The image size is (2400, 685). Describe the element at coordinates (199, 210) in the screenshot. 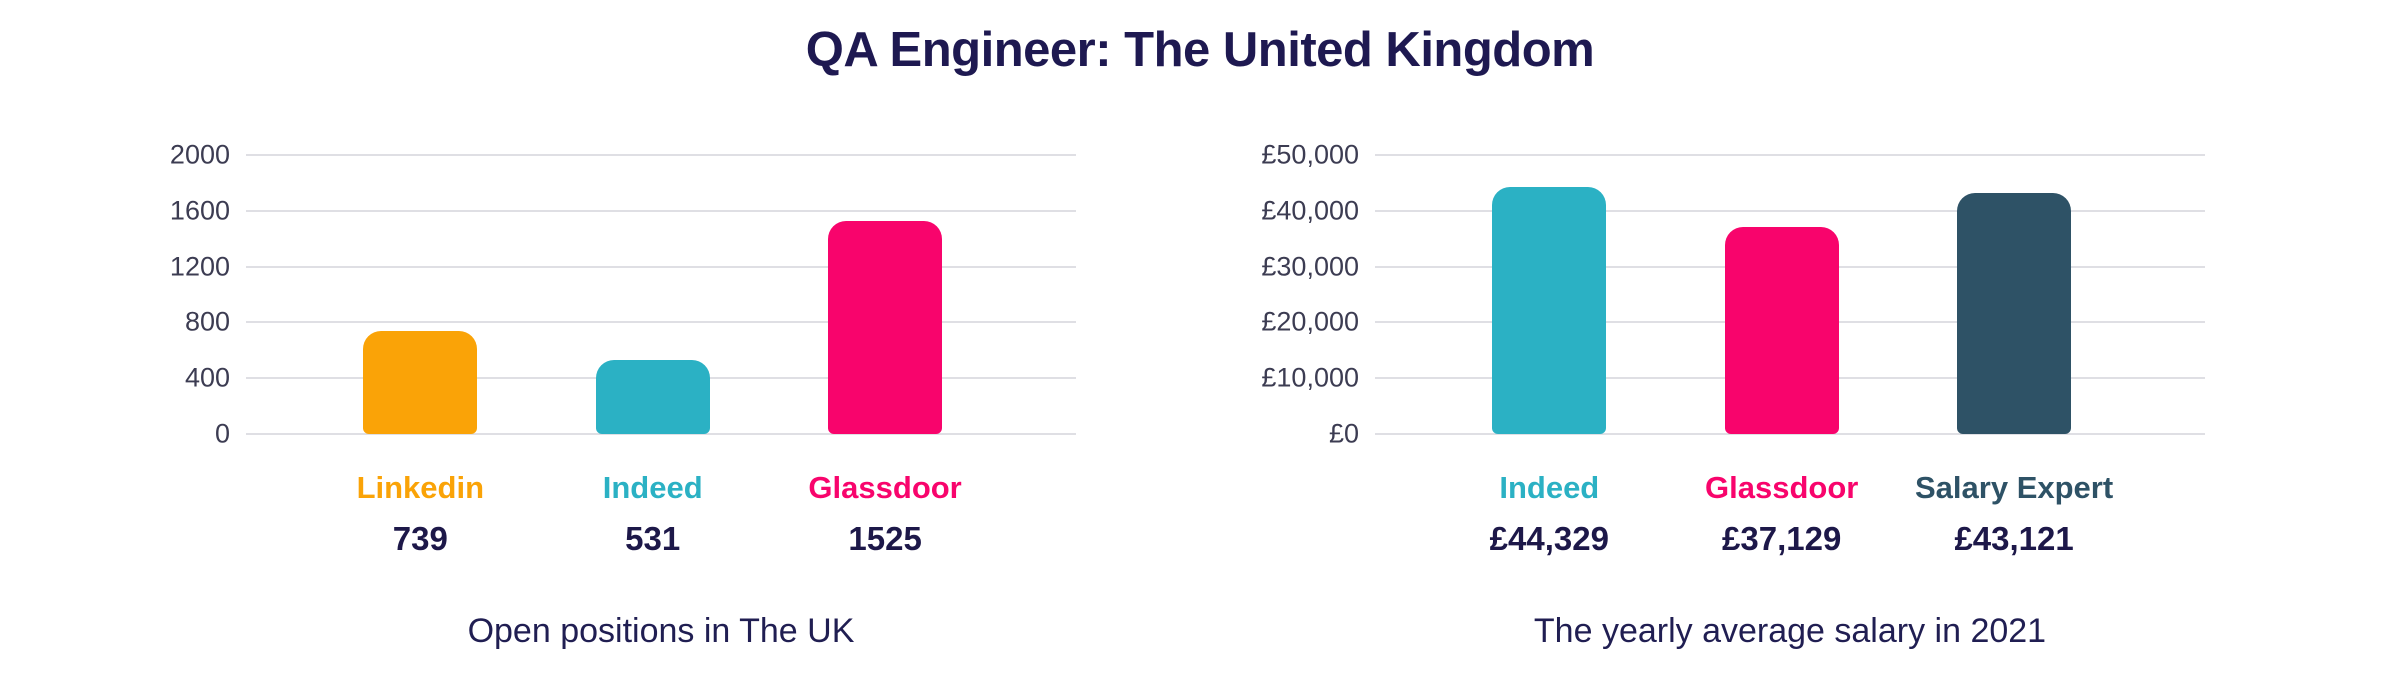

I see `y-axis-tick-label: 1600` at that location.